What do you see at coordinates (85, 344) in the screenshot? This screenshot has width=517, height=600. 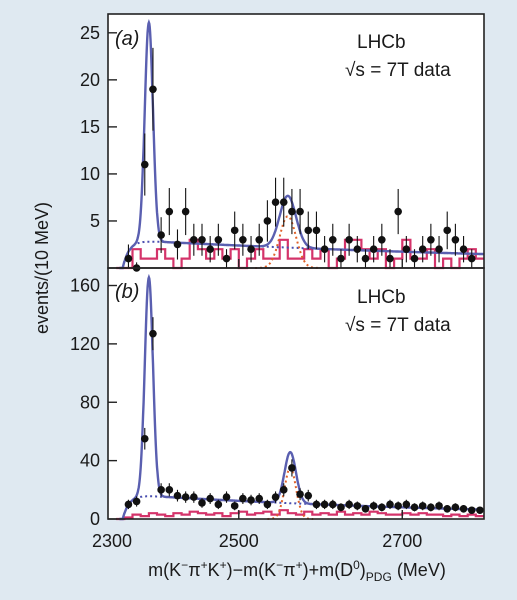 I see `panel-b-y-tick-label: 120` at bounding box center [85, 344].